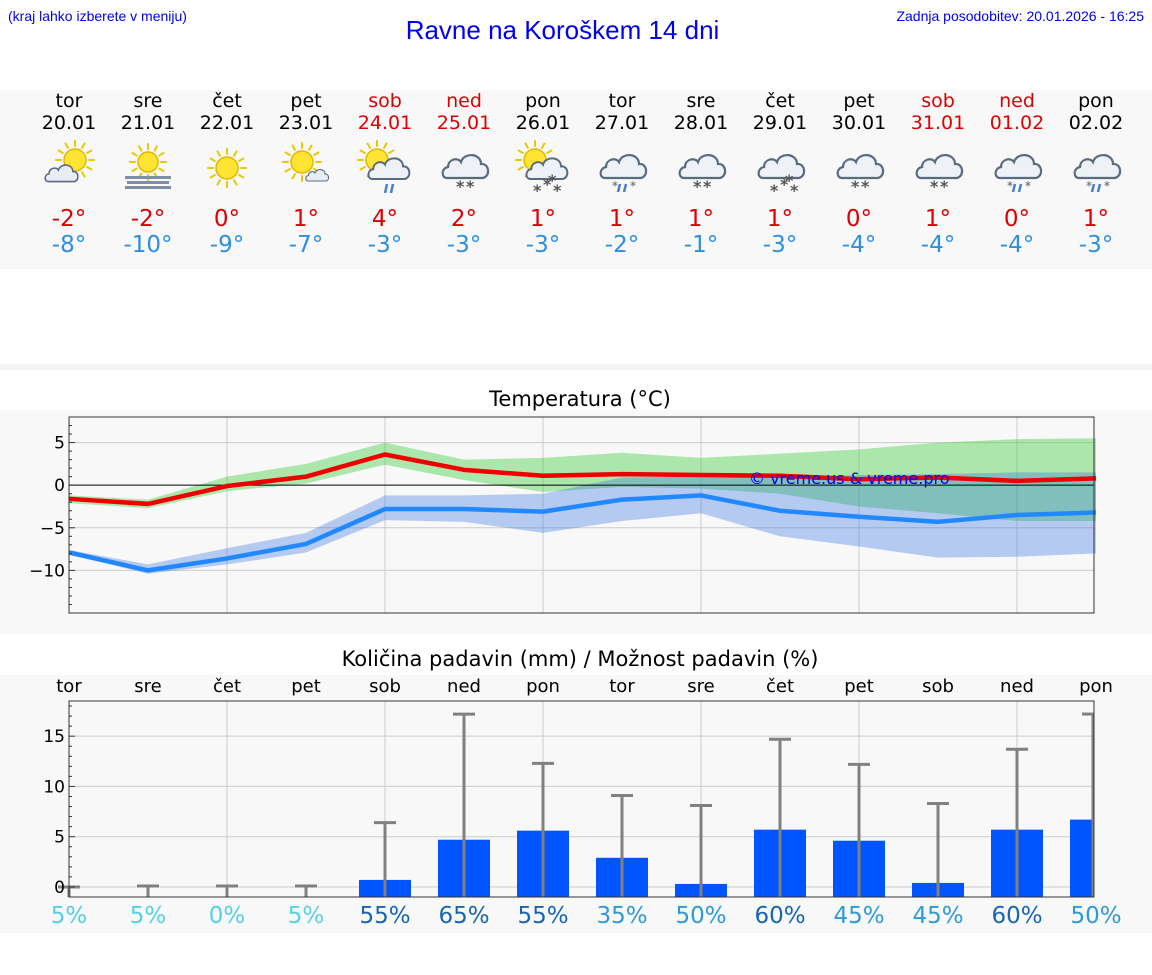  I want to click on day-date: 20.01, so click(69, 123).